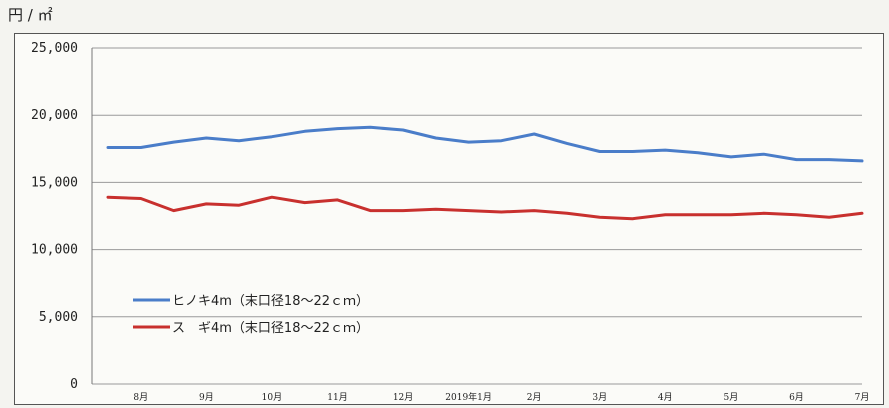 Image resolution: width=889 pixels, height=408 pixels. What do you see at coordinates (337, 397) in the screenshot?
I see `x-tick-label: 11月` at bounding box center [337, 397].